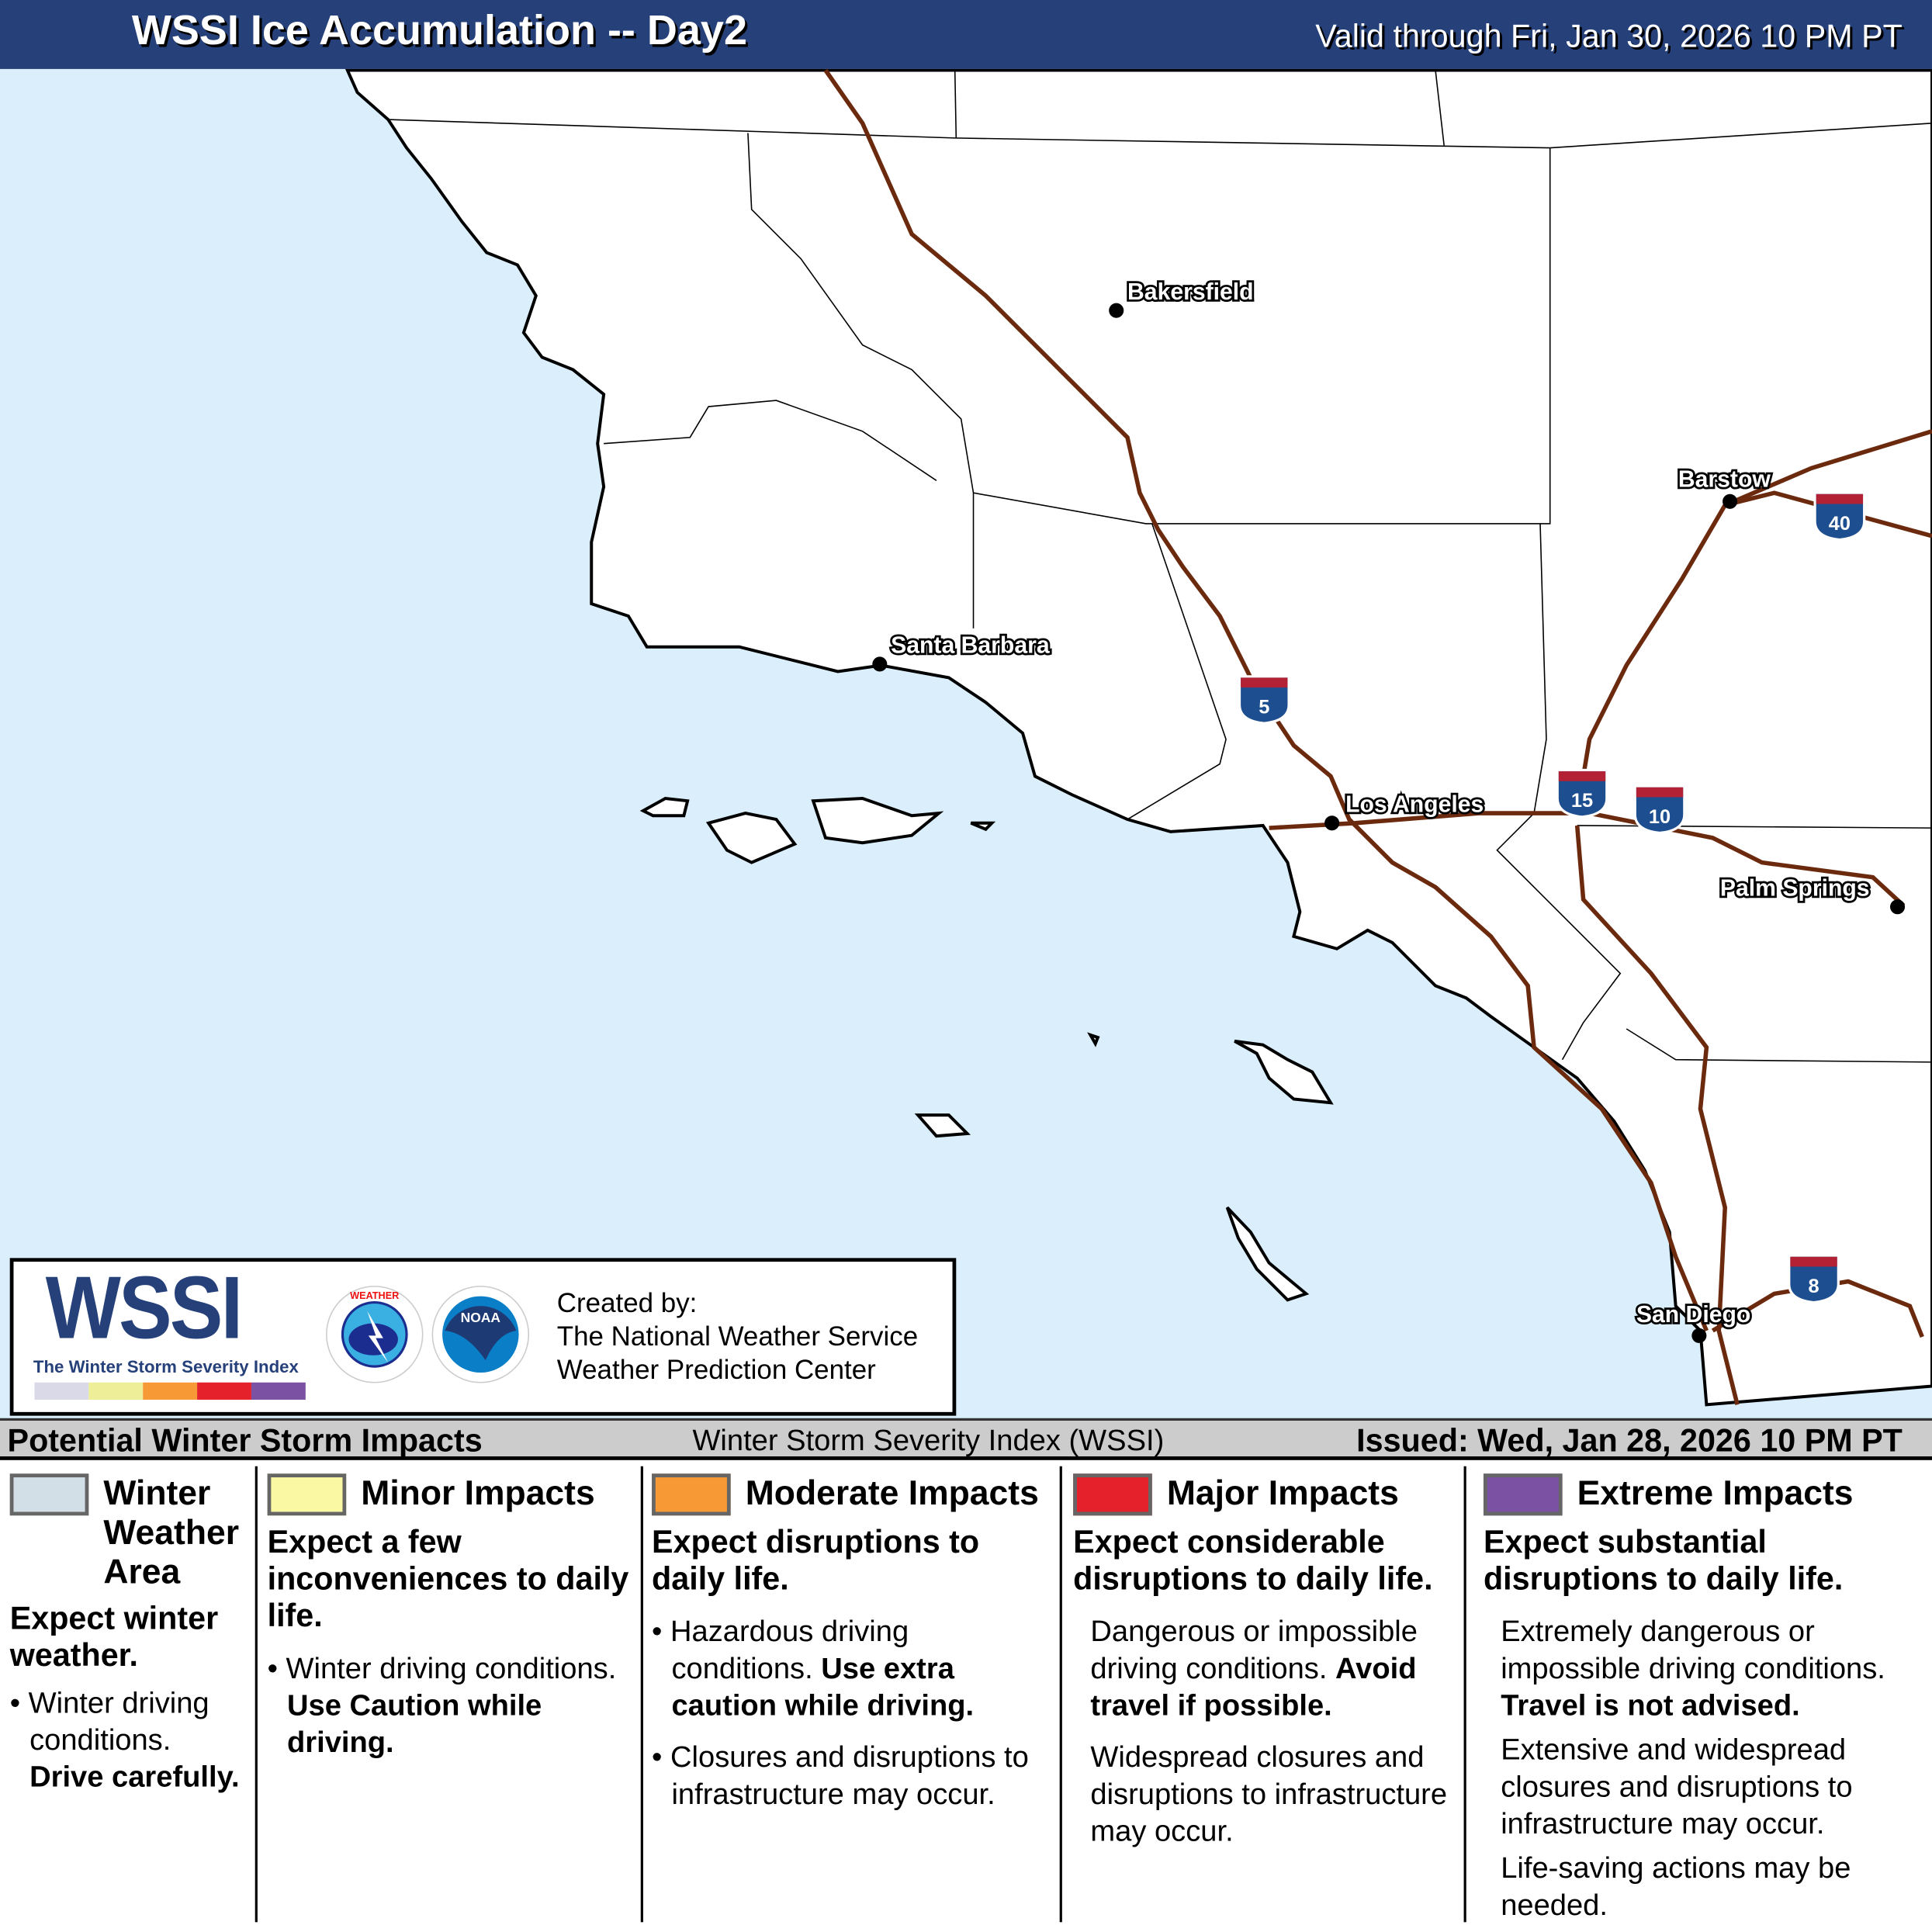  Describe the element at coordinates (245, 1440) in the screenshot. I see `legend-heading: Potential Winter Storm Impacts` at that location.